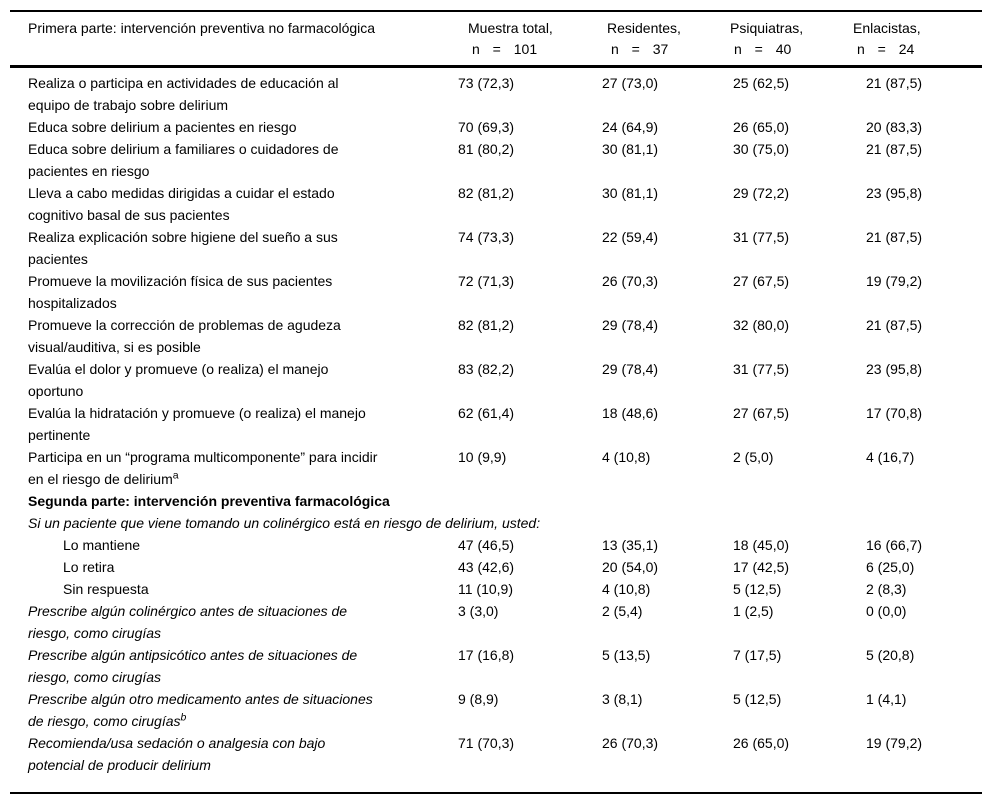 This screenshot has width=992, height=794. What do you see at coordinates (894, 545) in the screenshot?
I see `row-value: 16 (66,7)` at bounding box center [894, 545].